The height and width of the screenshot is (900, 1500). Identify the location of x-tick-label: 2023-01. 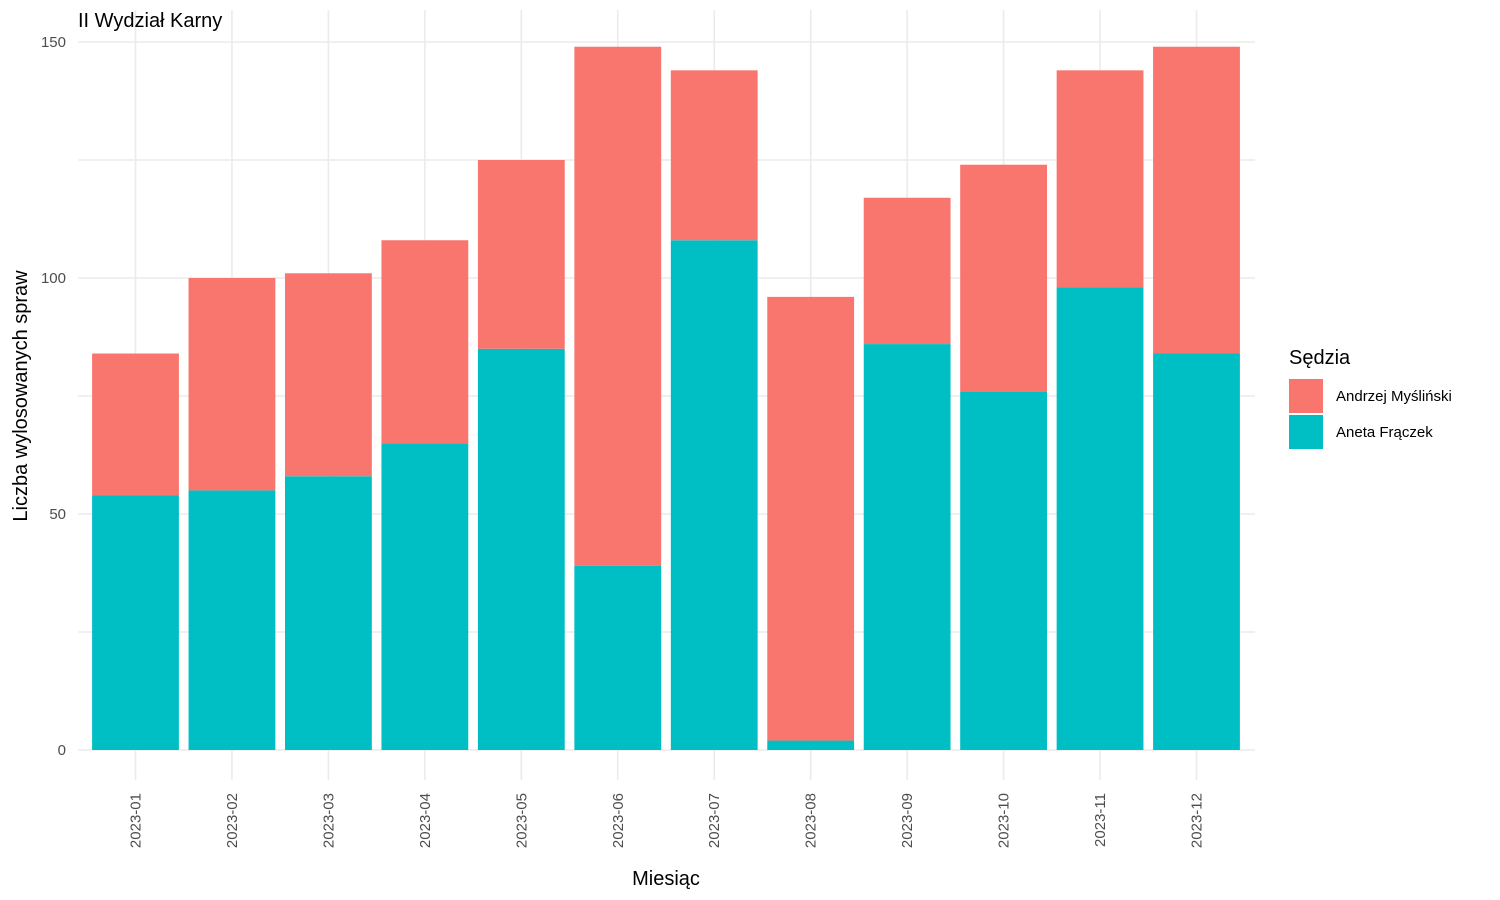
(136, 820).